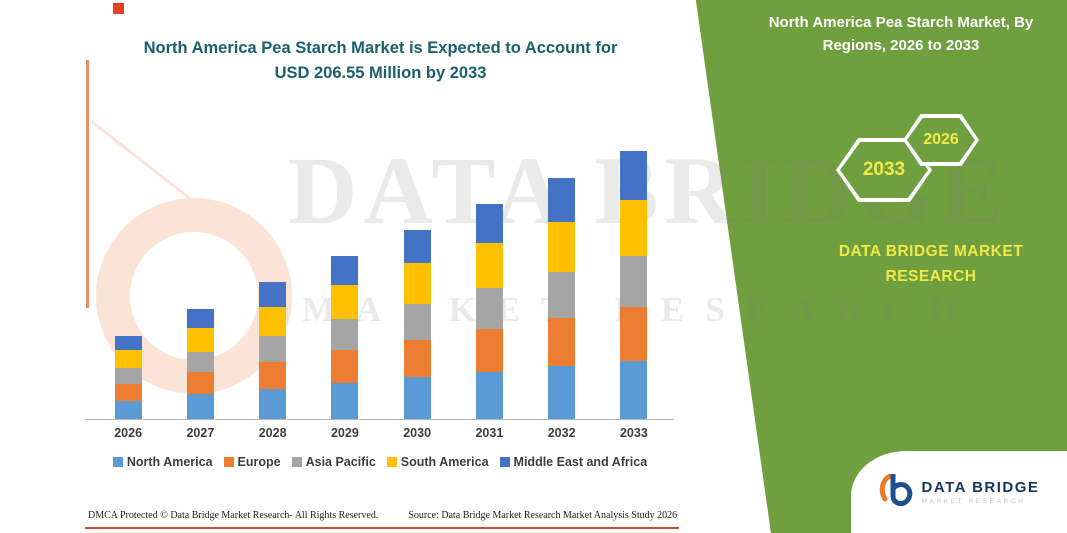  I want to click on bar-2030, so click(417, 285).